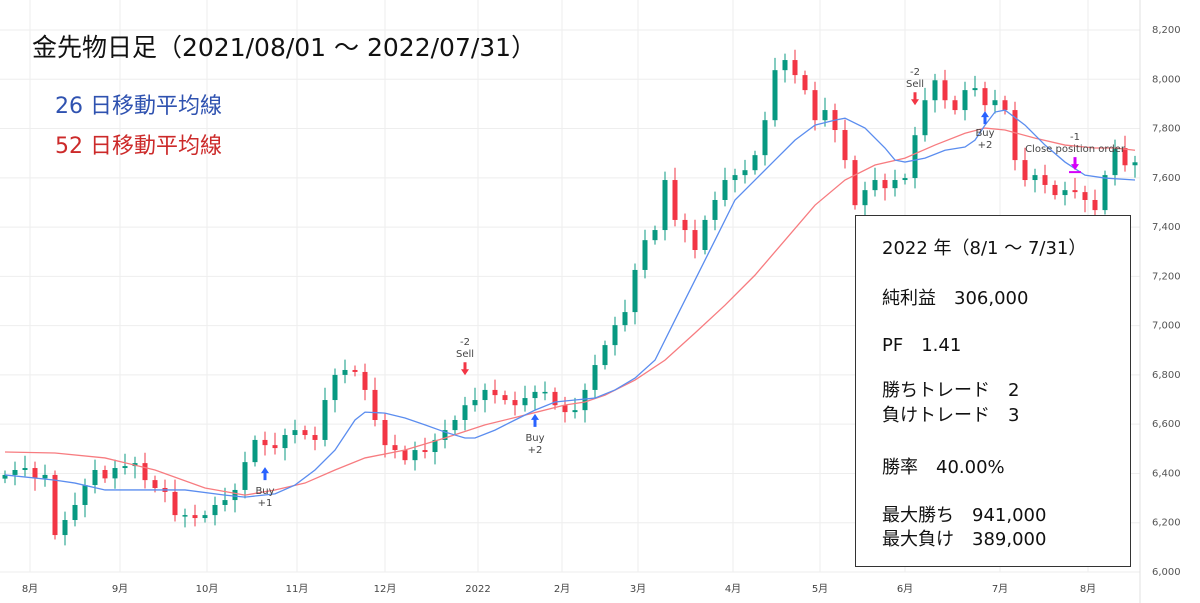 The width and height of the screenshot is (1200, 603). I want to click on y-tick-label: 6,400, so click(1166, 473).